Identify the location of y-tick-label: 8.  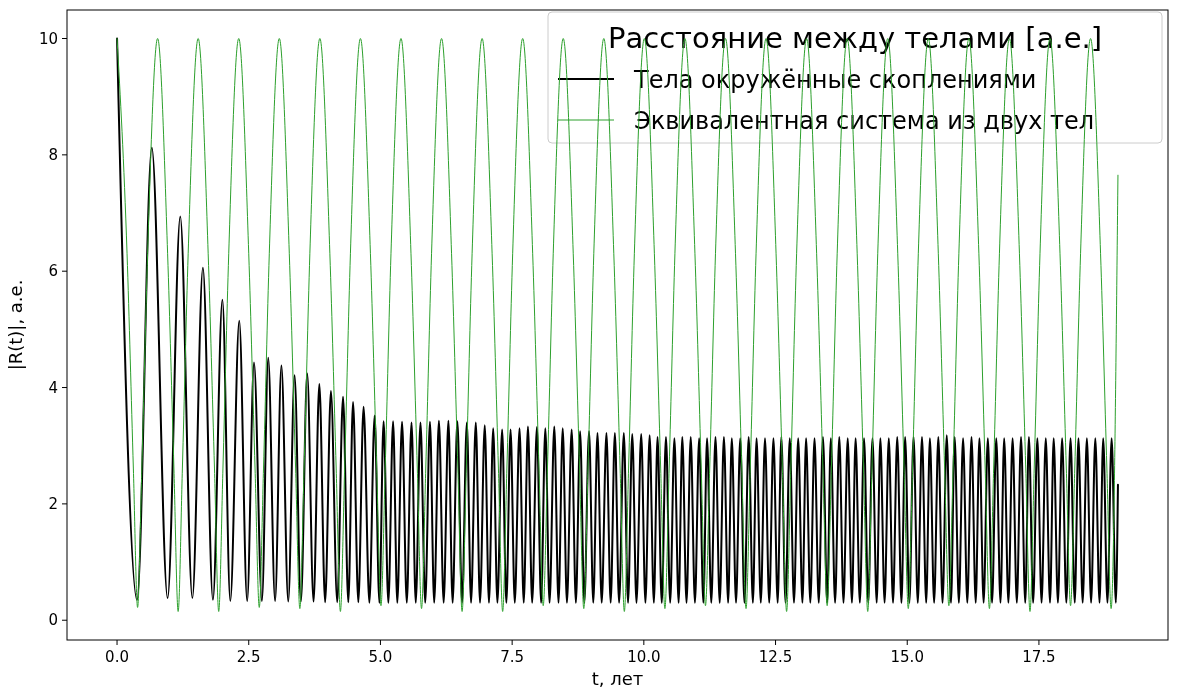
(53, 154).